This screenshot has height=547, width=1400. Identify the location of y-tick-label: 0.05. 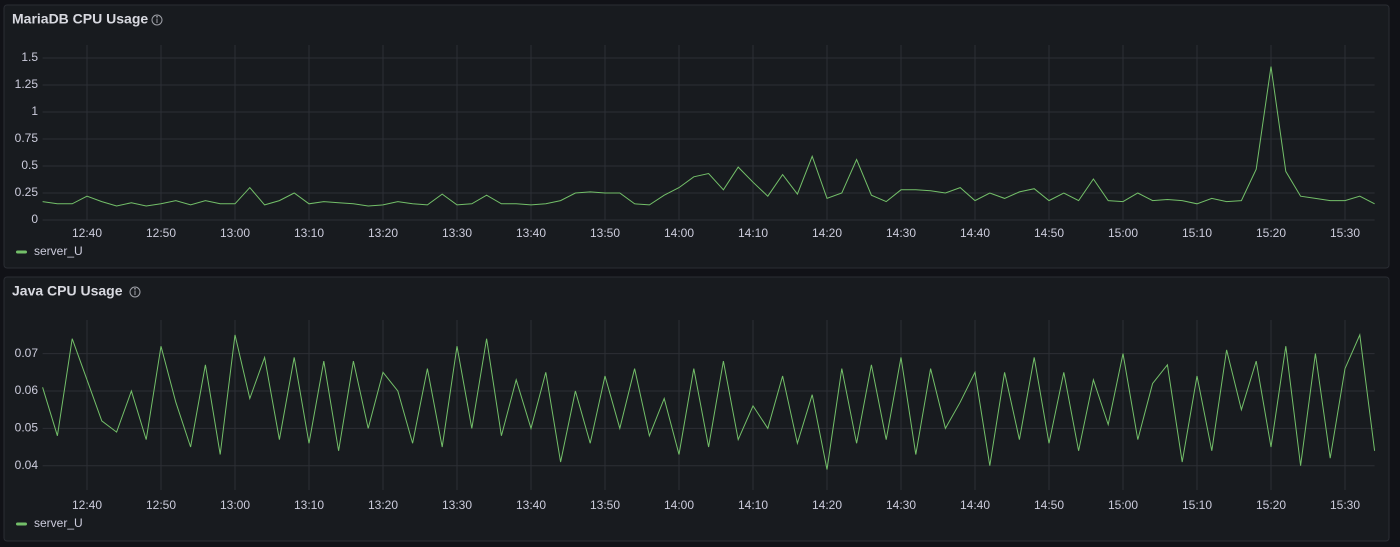
(27, 428).